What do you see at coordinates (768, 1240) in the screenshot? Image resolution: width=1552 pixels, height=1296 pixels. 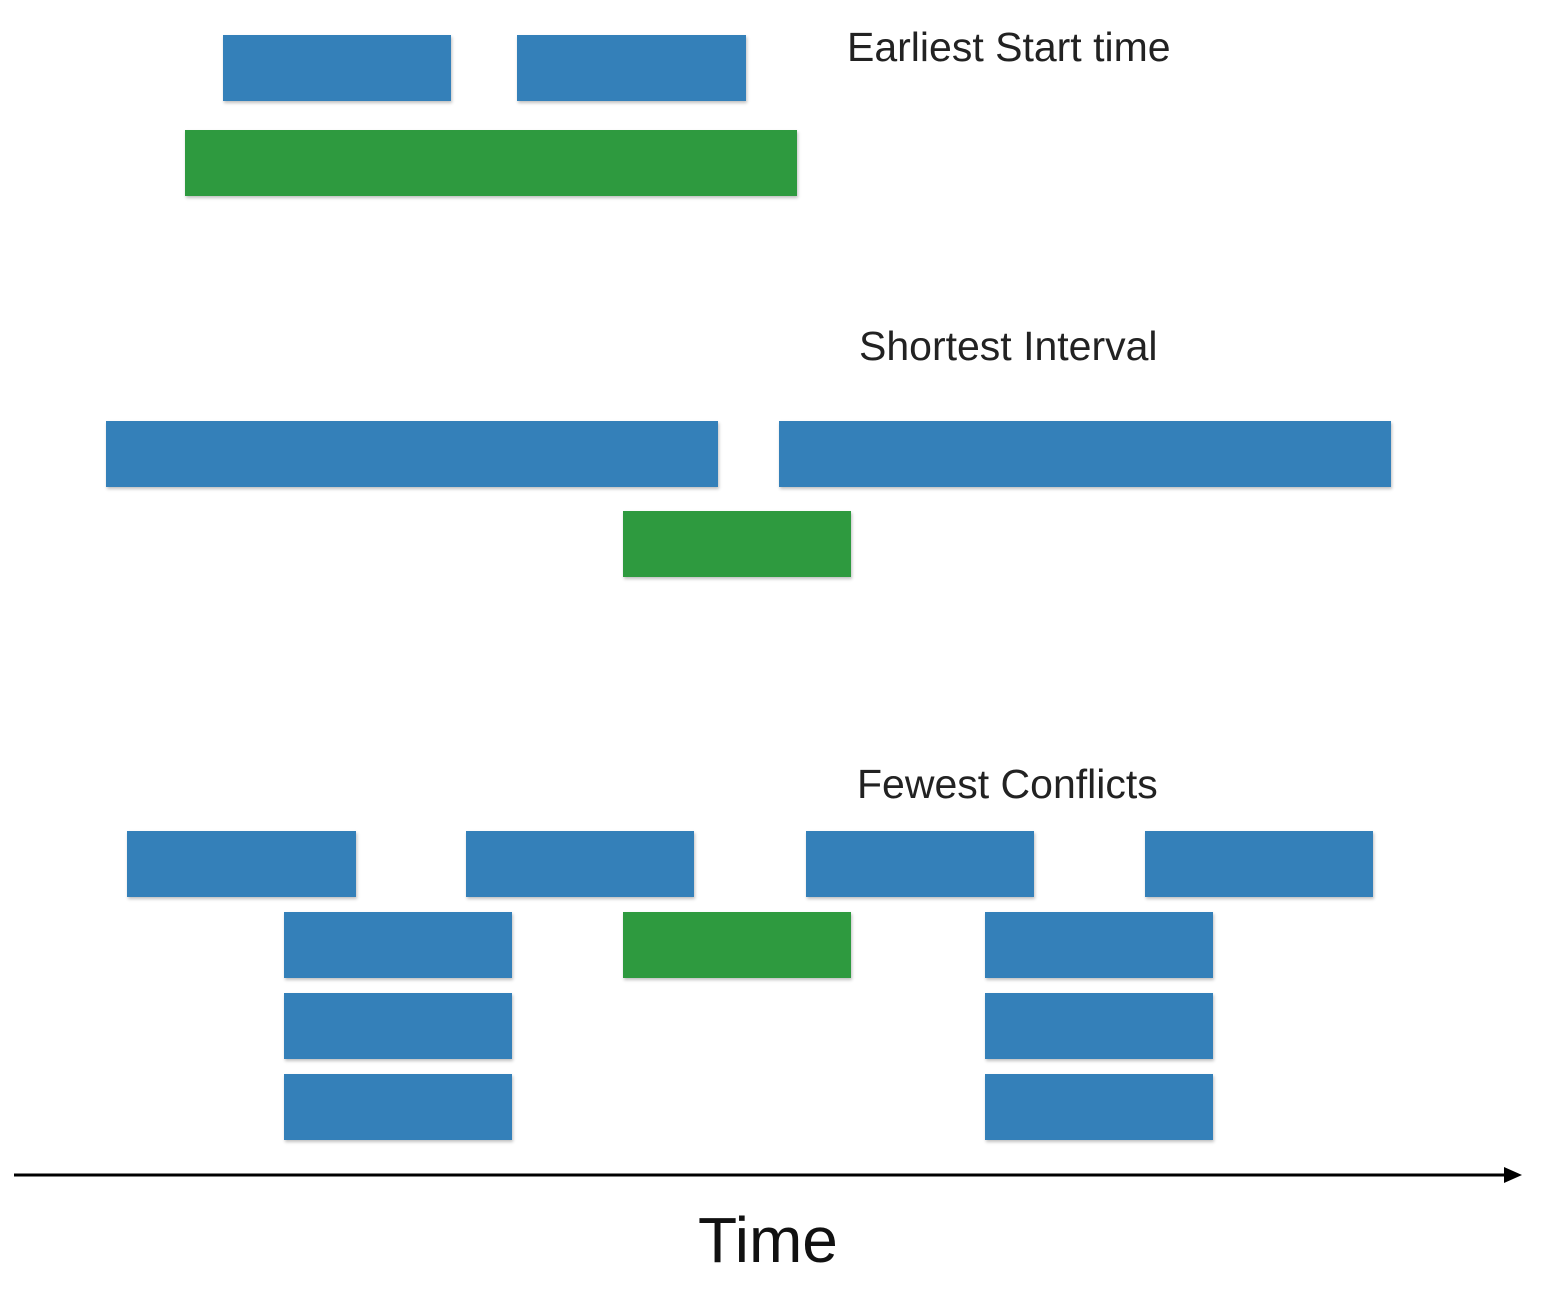 I see `time-axis-label: Time` at bounding box center [768, 1240].